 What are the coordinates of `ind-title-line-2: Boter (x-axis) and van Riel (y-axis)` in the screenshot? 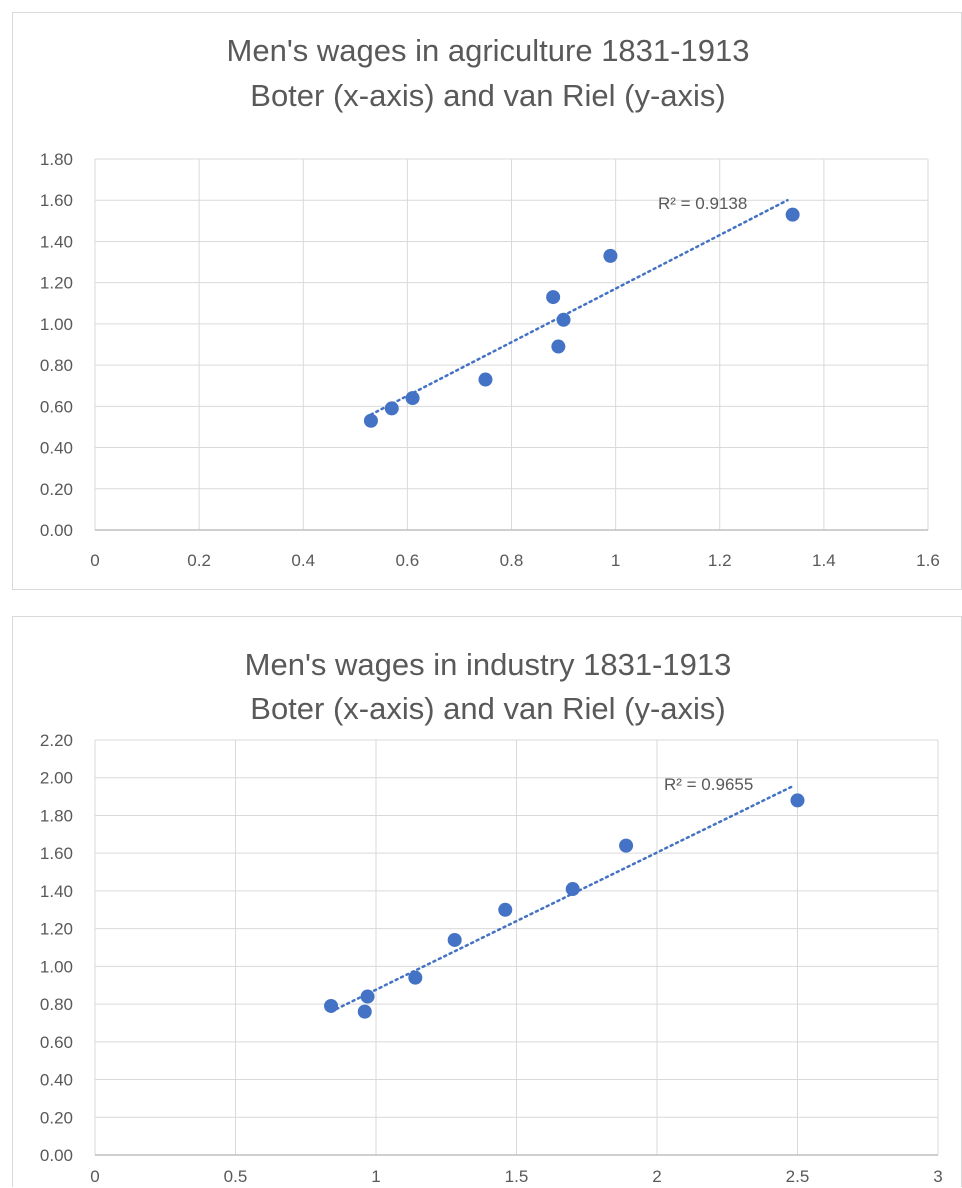 It's located at (487, 708).